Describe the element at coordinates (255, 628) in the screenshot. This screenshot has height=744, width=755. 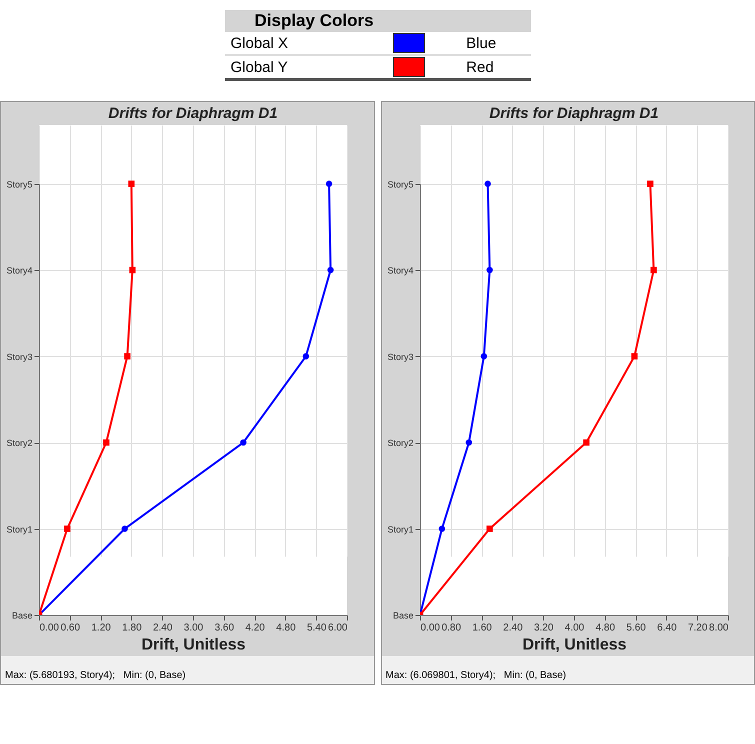
I see `x-tick-label: 4.20` at that location.